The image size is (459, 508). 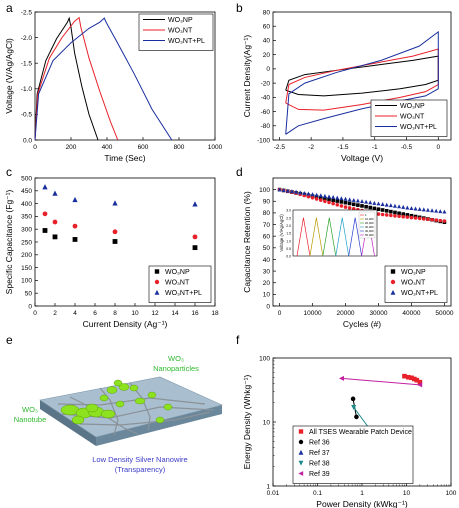 What do you see at coordinates (360, 432) in the screenshot?
I see `legend-entry: All TSES Wearable Patch Device` at bounding box center [360, 432].